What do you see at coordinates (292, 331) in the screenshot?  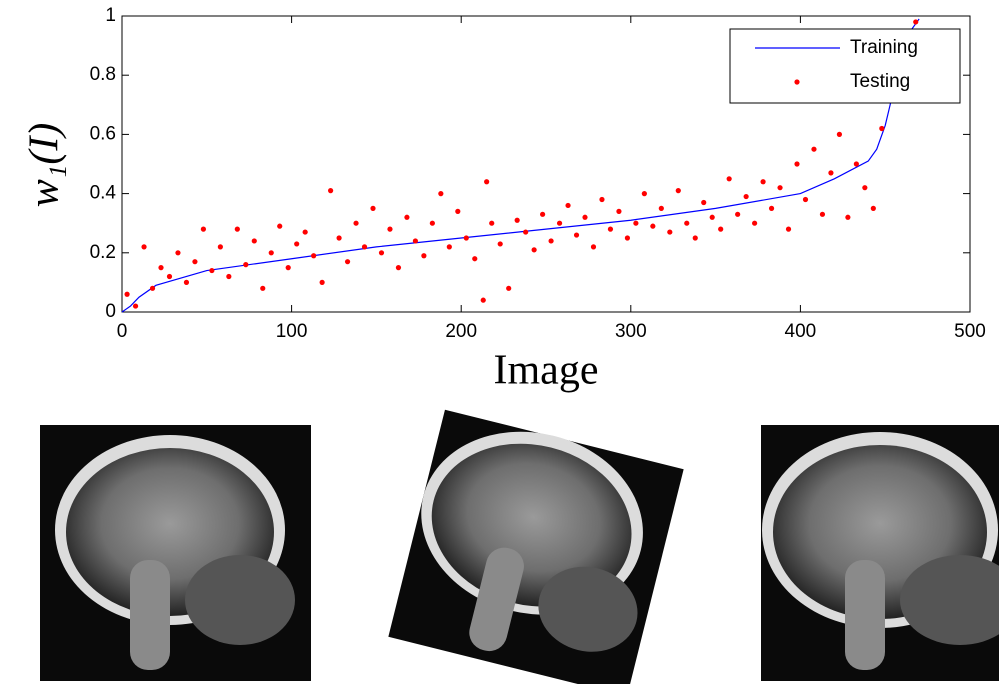 I see `x-tick-label: 100` at bounding box center [292, 331].